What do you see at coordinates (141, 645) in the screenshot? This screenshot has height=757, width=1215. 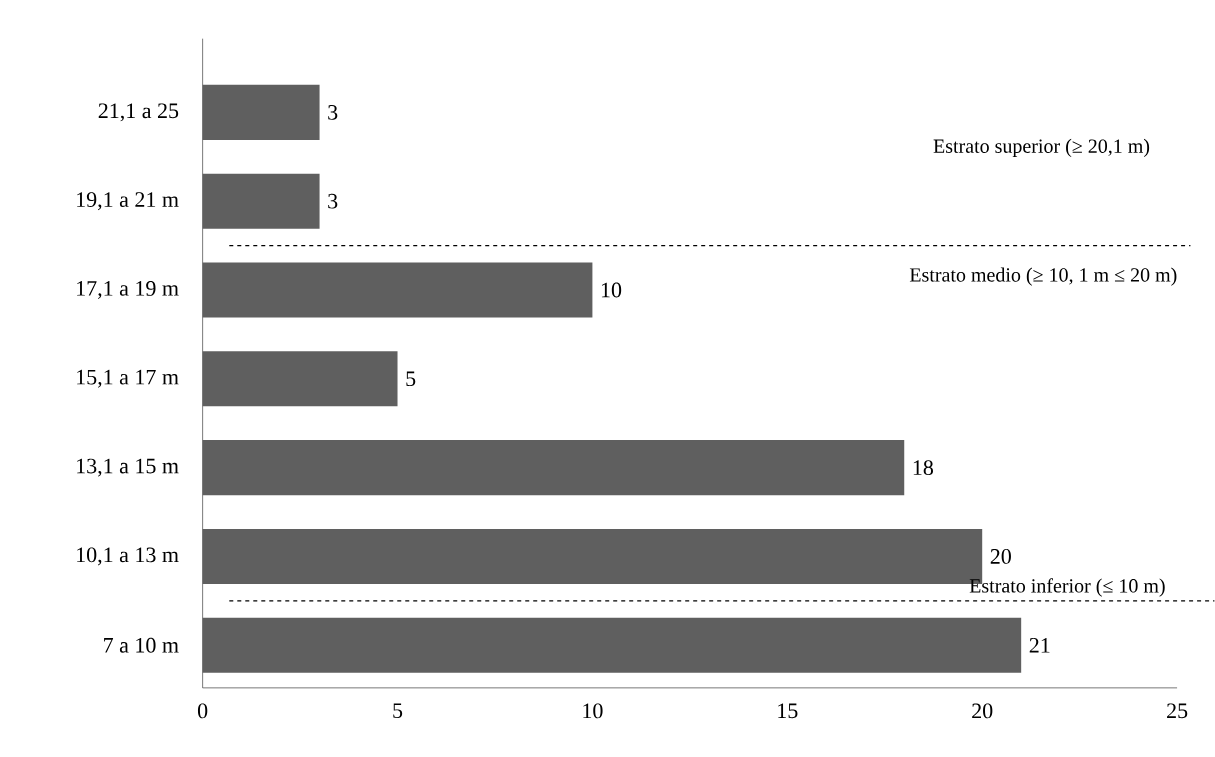 I see `y-tick-label: 7 a 10 m` at bounding box center [141, 645].